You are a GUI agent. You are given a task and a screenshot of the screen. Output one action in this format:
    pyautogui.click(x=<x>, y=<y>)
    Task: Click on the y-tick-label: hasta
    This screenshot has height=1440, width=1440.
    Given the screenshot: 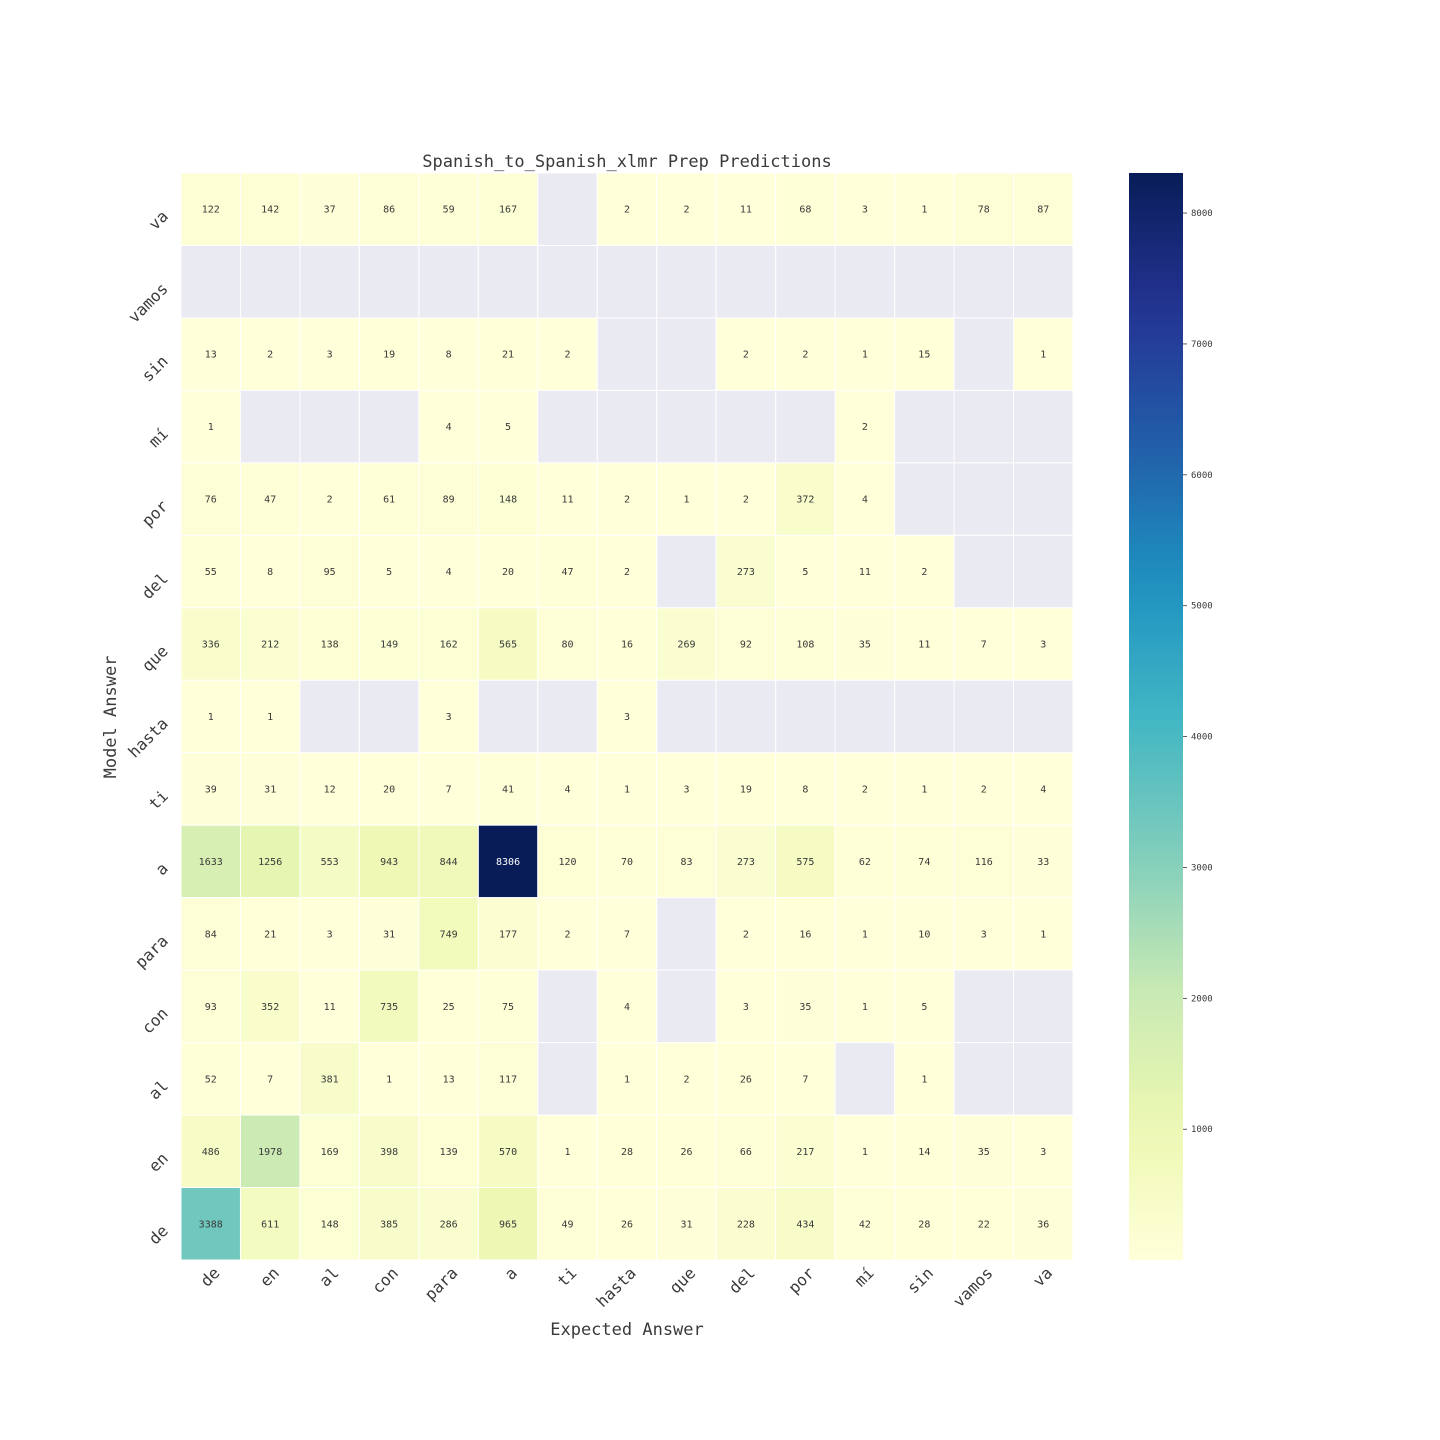 What is the action you would take?
    pyautogui.click(x=147, y=737)
    